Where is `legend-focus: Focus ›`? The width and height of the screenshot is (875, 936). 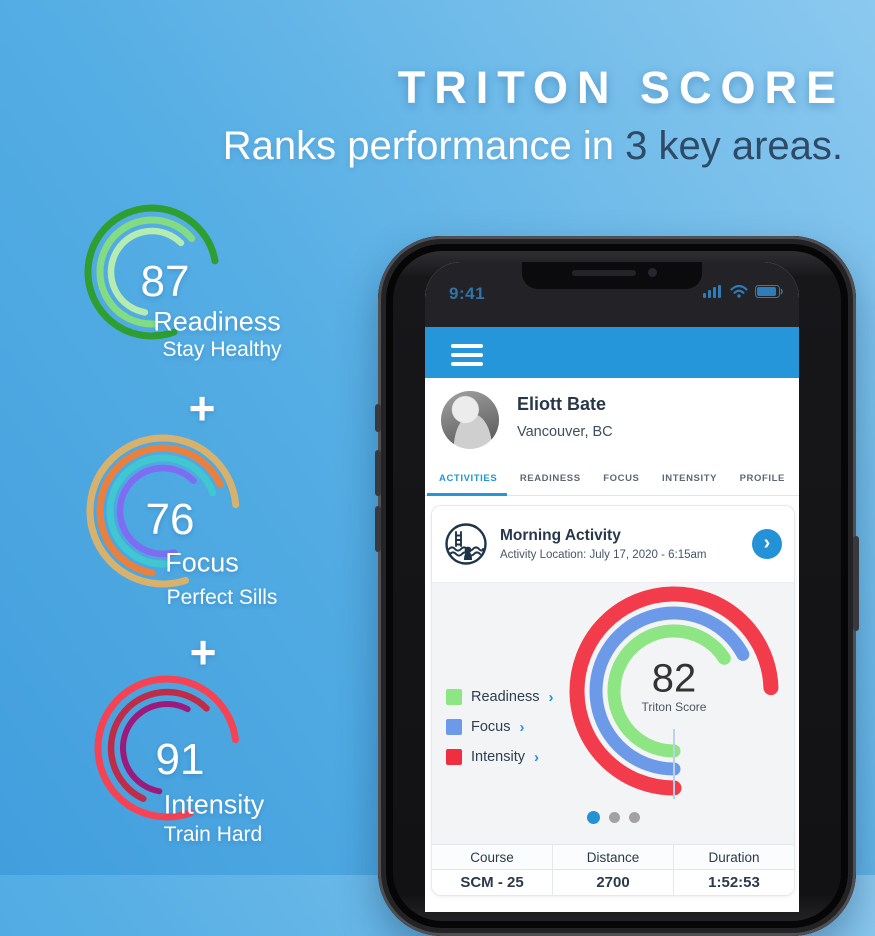
legend-focus: Focus › is located at coordinates (500, 727).